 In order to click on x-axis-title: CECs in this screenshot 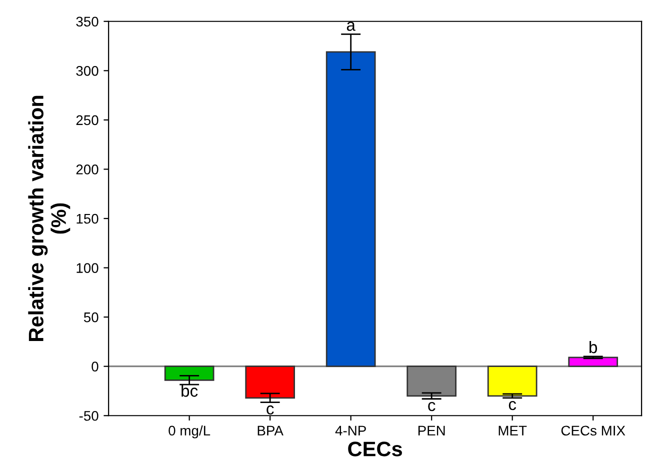, I will do `click(375, 449)`.